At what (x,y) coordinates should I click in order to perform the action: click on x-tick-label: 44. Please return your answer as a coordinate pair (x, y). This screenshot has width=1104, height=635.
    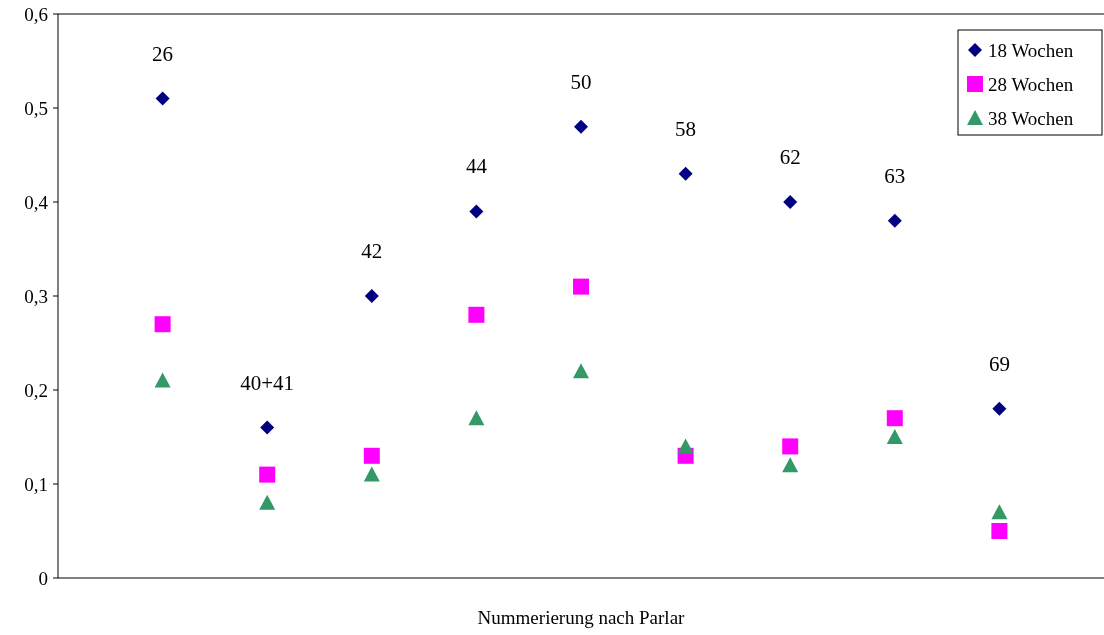
    Looking at the image, I should click on (476, 166).